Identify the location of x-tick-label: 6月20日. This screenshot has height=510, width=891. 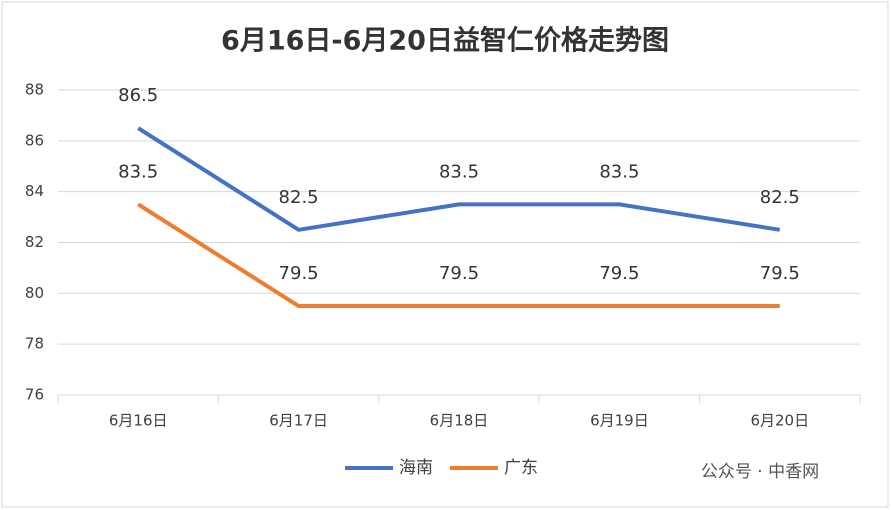
(779, 421).